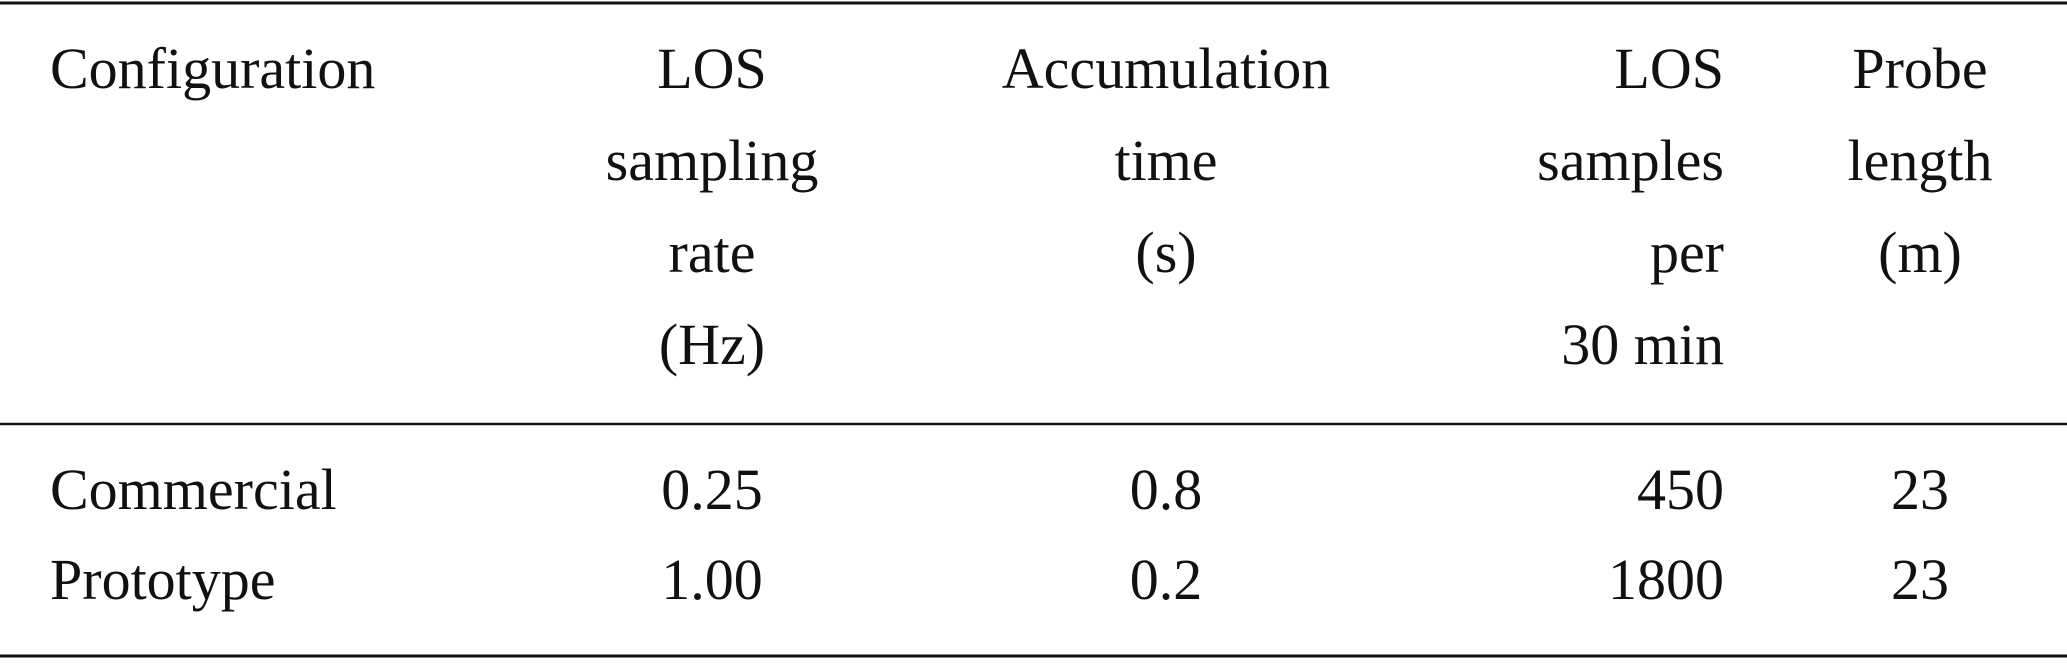 The height and width of the screenshot is (667, 2067). I want to click on header-cell: sampling, so click(712, 160).